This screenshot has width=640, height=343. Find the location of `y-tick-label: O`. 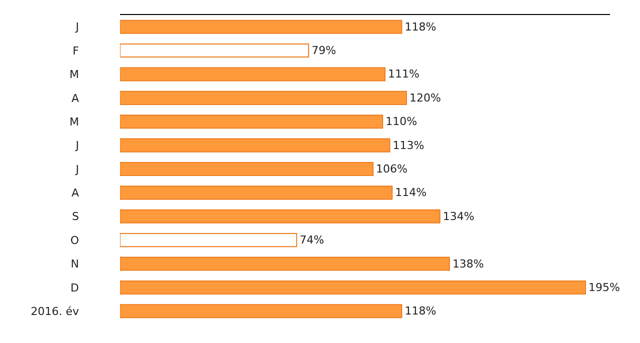

y-tick-label: O is located at coordinates (75, 240).